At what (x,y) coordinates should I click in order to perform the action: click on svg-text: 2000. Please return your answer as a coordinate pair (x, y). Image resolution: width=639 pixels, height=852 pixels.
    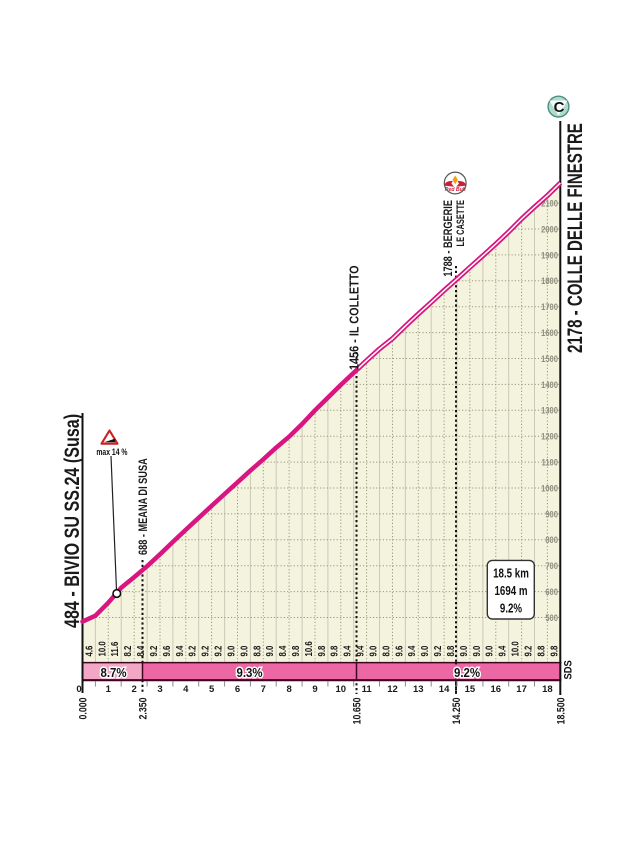
    Looking at the image, I should click on (549, 229).